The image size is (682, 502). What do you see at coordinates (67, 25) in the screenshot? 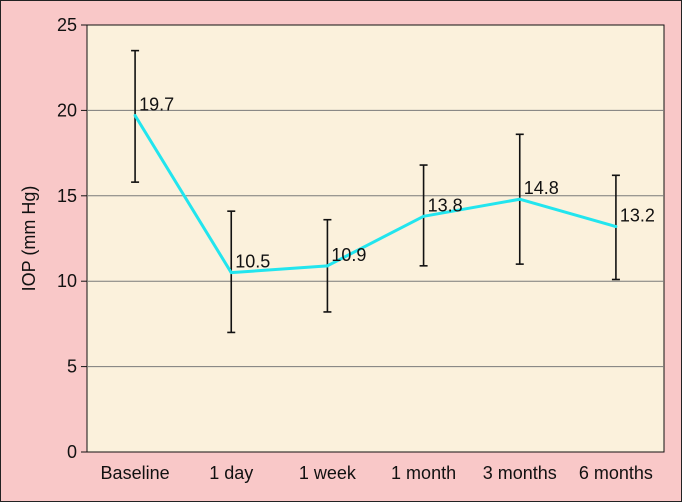
I see `y-tick-label: 25` at bounding box center [67, 25].